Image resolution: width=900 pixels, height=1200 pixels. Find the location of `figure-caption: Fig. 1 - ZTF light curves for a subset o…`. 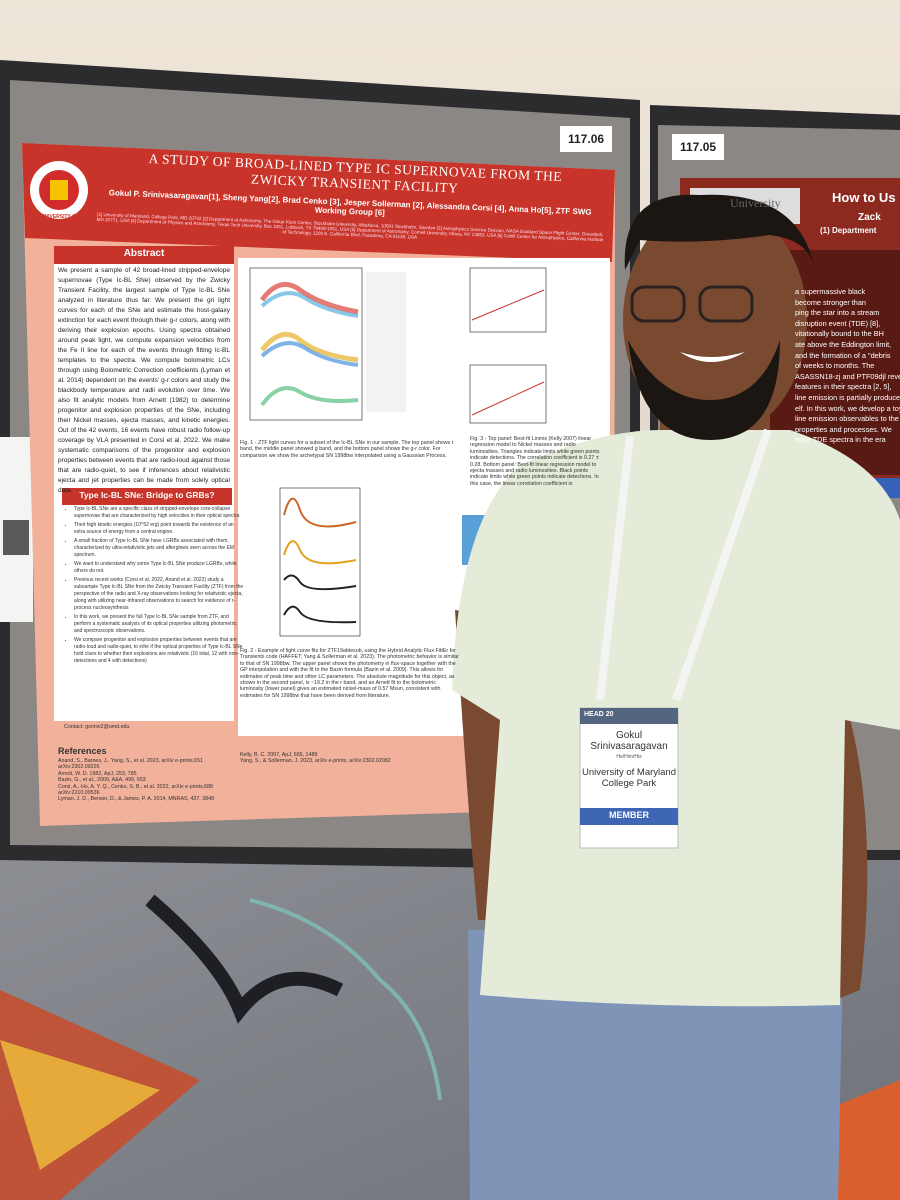

figure-caption: Fig. 1 - ZTF light curves for a subset o… is located at coordinates (347, 449).